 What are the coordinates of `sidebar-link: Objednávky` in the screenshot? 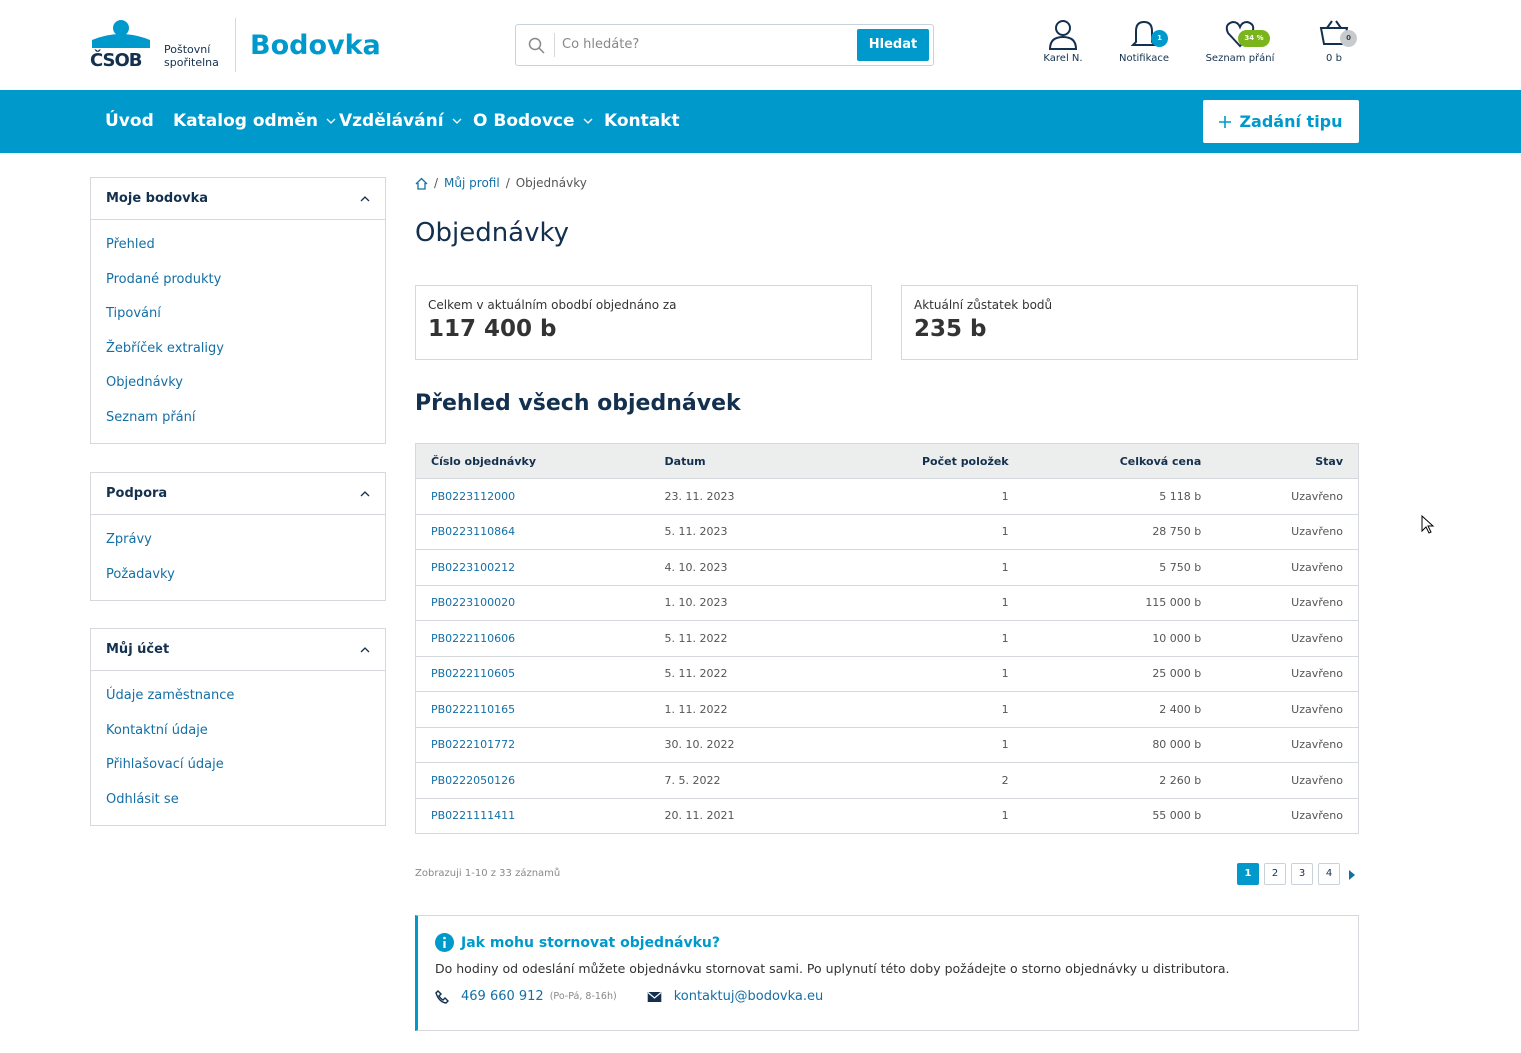 It's located at (145, 382).